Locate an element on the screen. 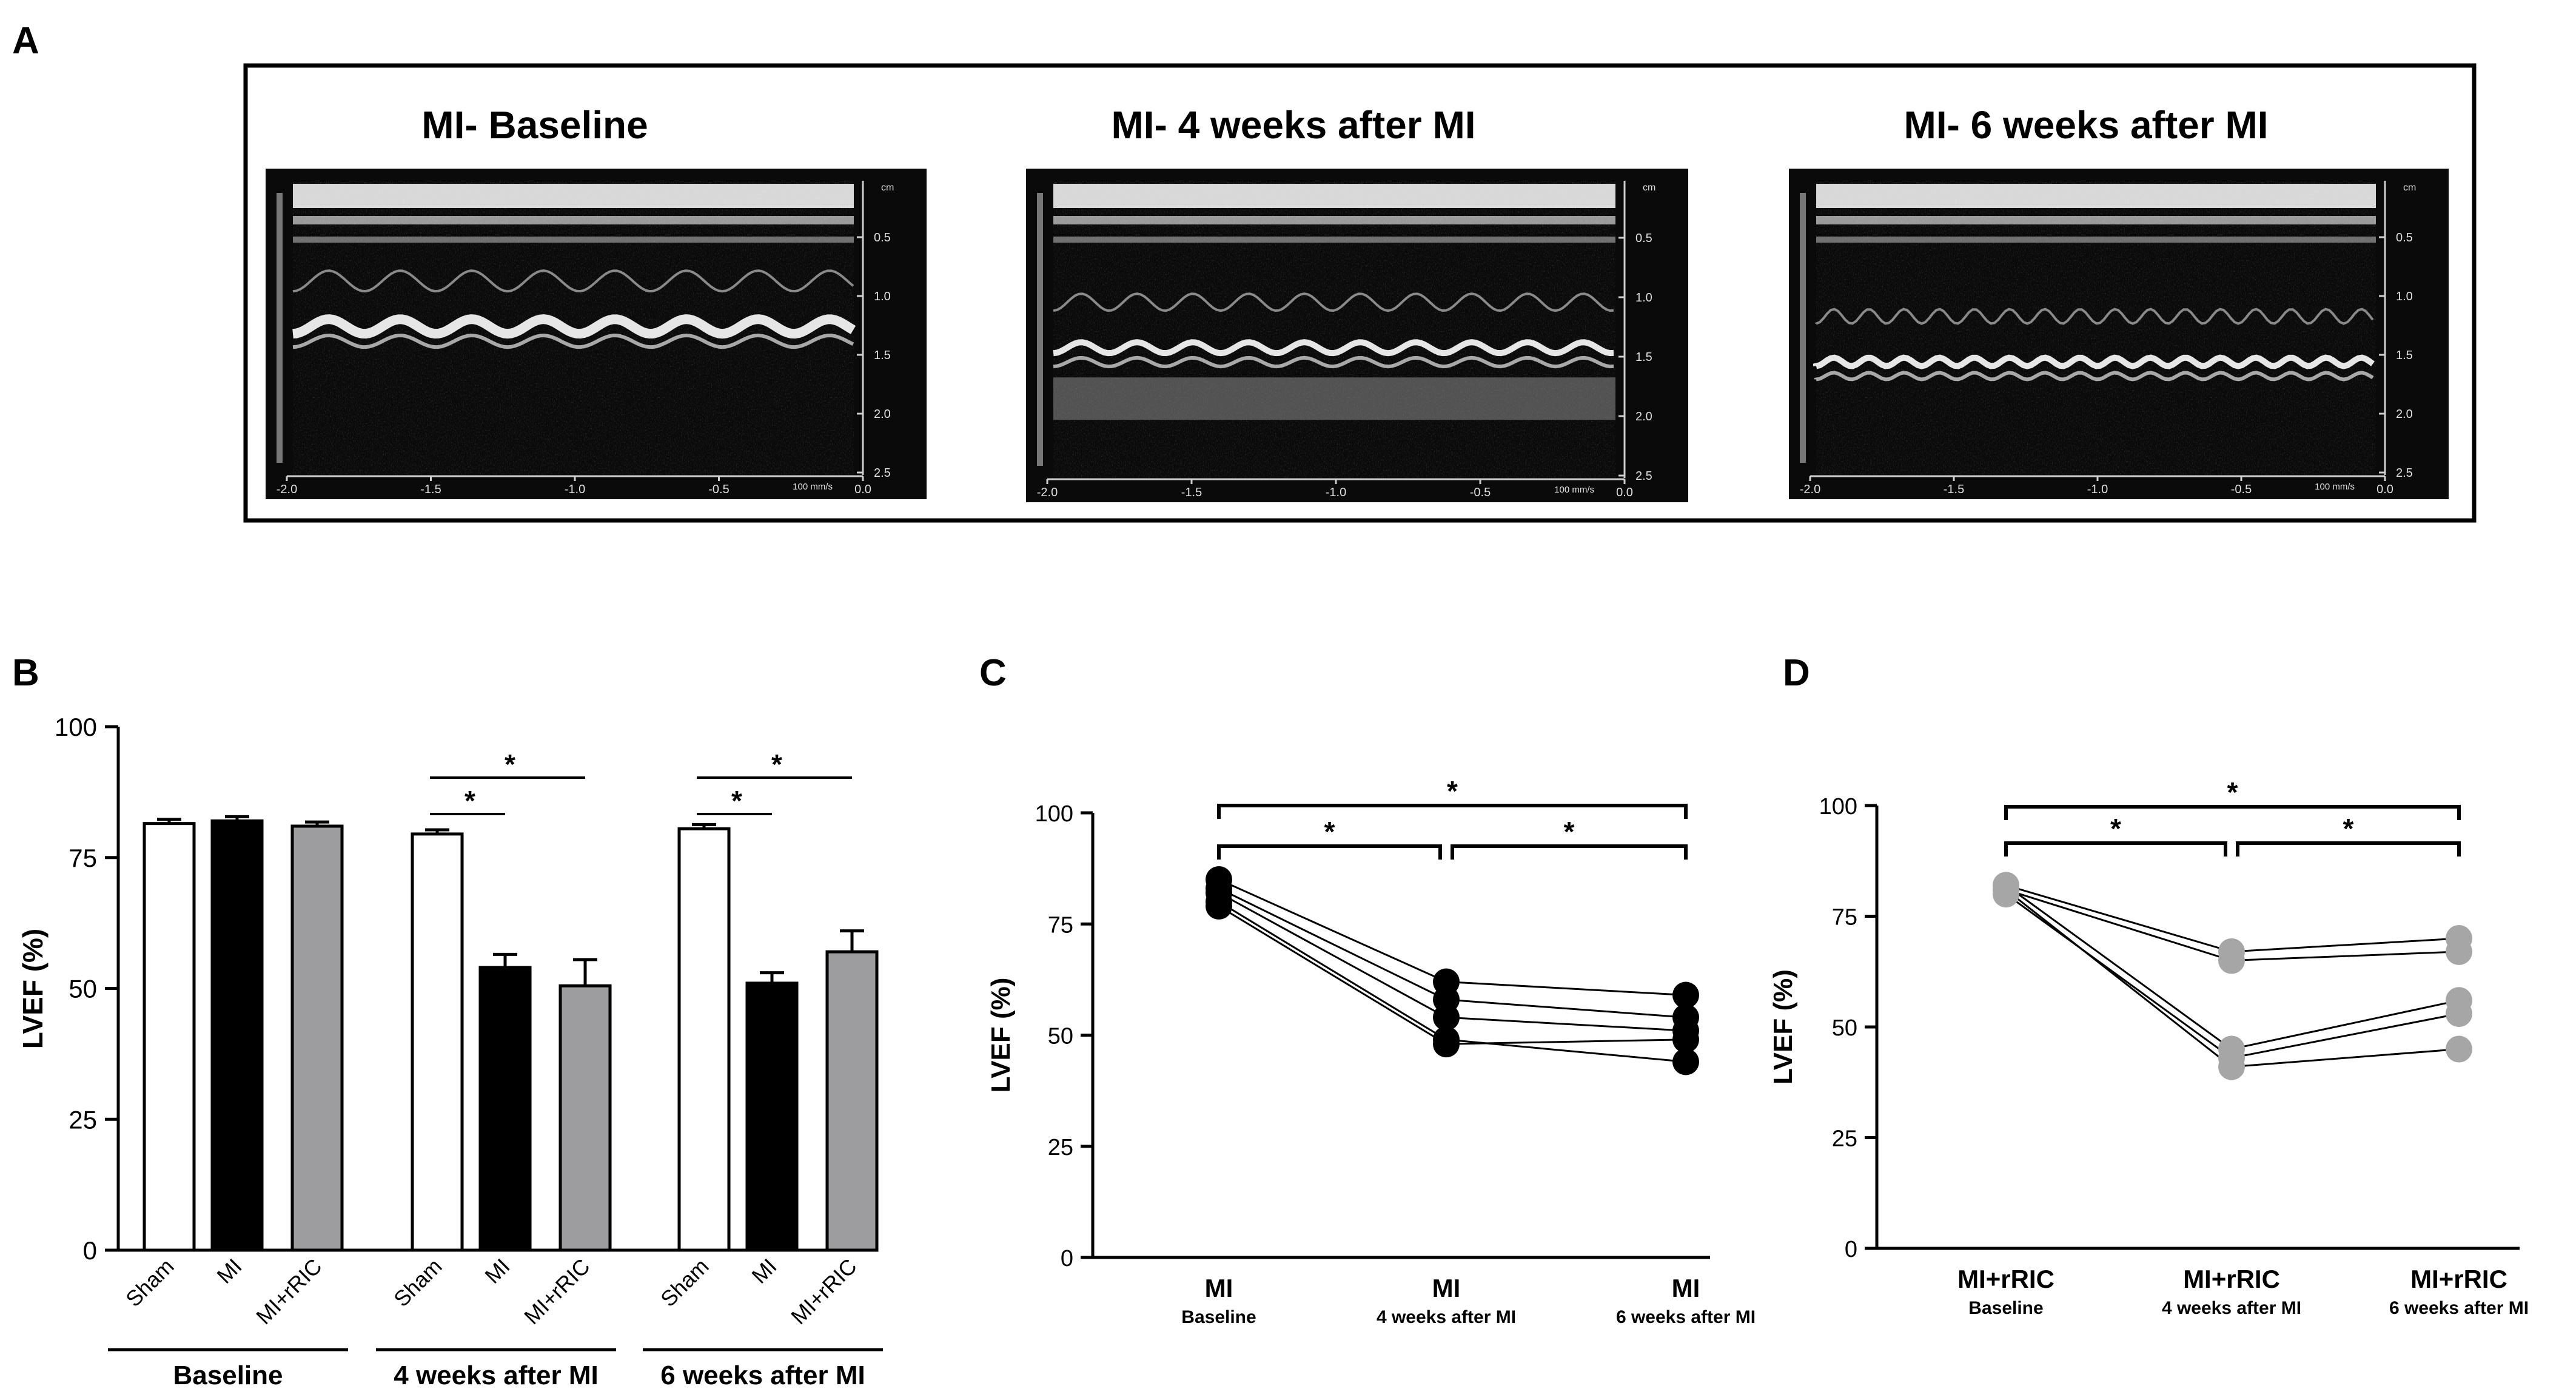 This screenshot has height=1400, width=2576. x-label-sub: Baseline is located at coordinates (2005, 1308).